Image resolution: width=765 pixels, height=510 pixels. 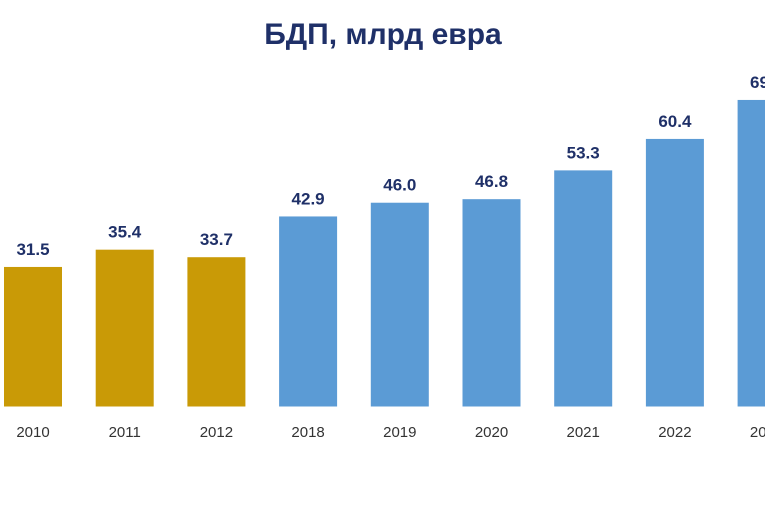 I want to click on x-tick-label: 2010, so click(x=32, y=432).